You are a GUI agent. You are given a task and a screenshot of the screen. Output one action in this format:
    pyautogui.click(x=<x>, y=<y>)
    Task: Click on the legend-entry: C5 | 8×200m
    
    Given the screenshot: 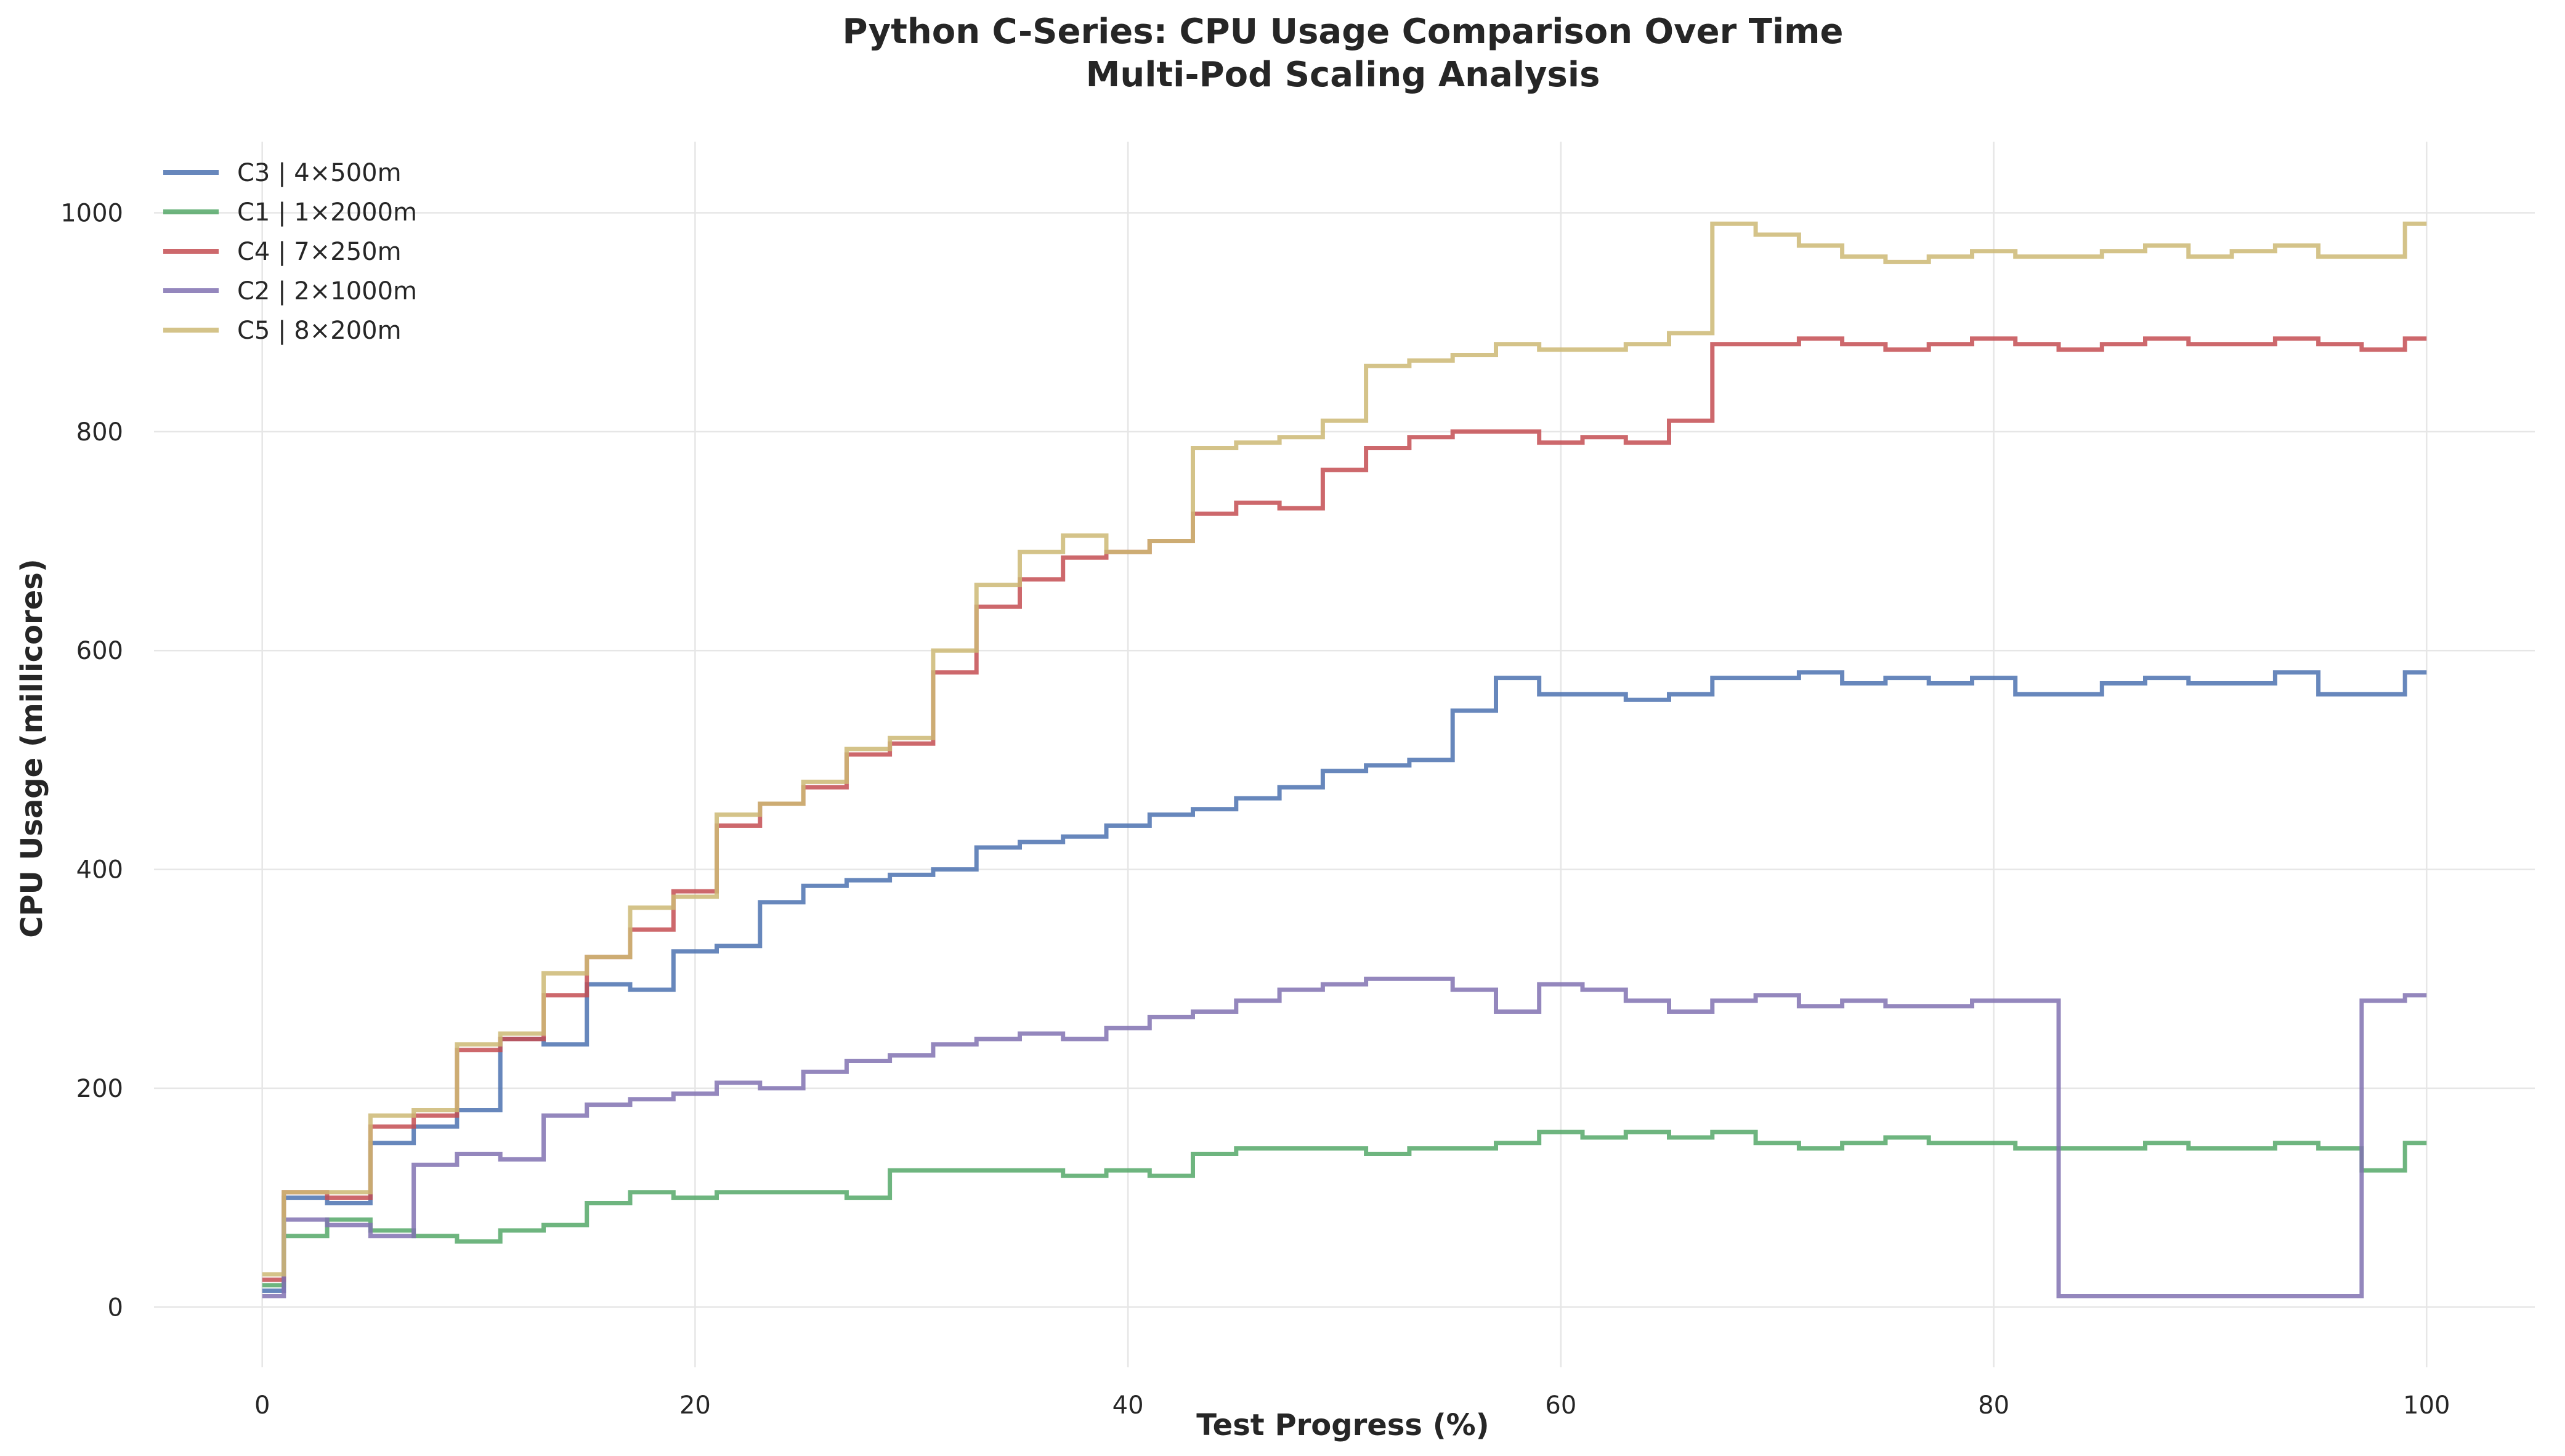 What is the action you would take?
    pyautogui.click(x=319, y=331)
    